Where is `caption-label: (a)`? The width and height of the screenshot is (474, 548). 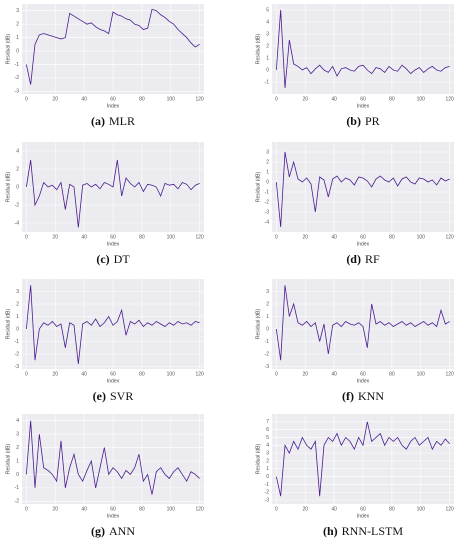 caption-label: (a) is located at coordinates (98, 121).